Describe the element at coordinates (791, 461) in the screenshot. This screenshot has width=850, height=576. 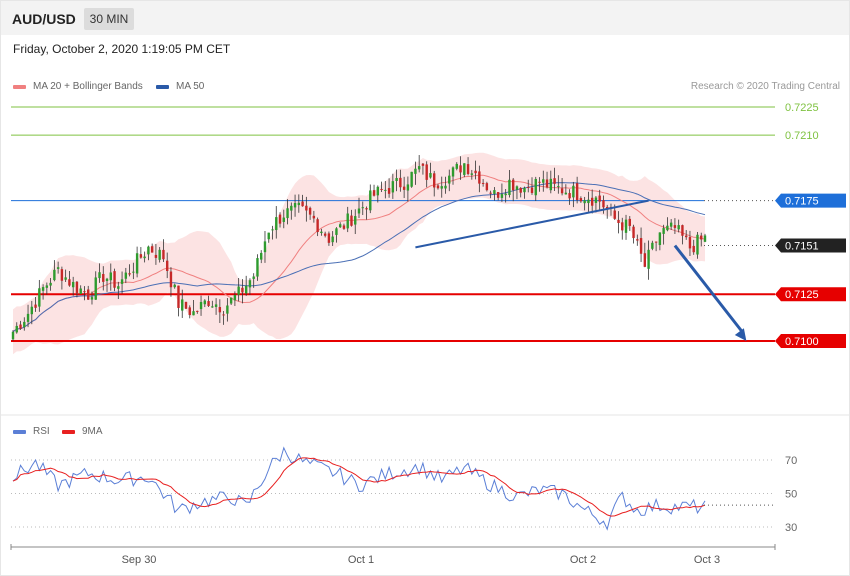
I see `rsi-tick-label: 70` at that location.